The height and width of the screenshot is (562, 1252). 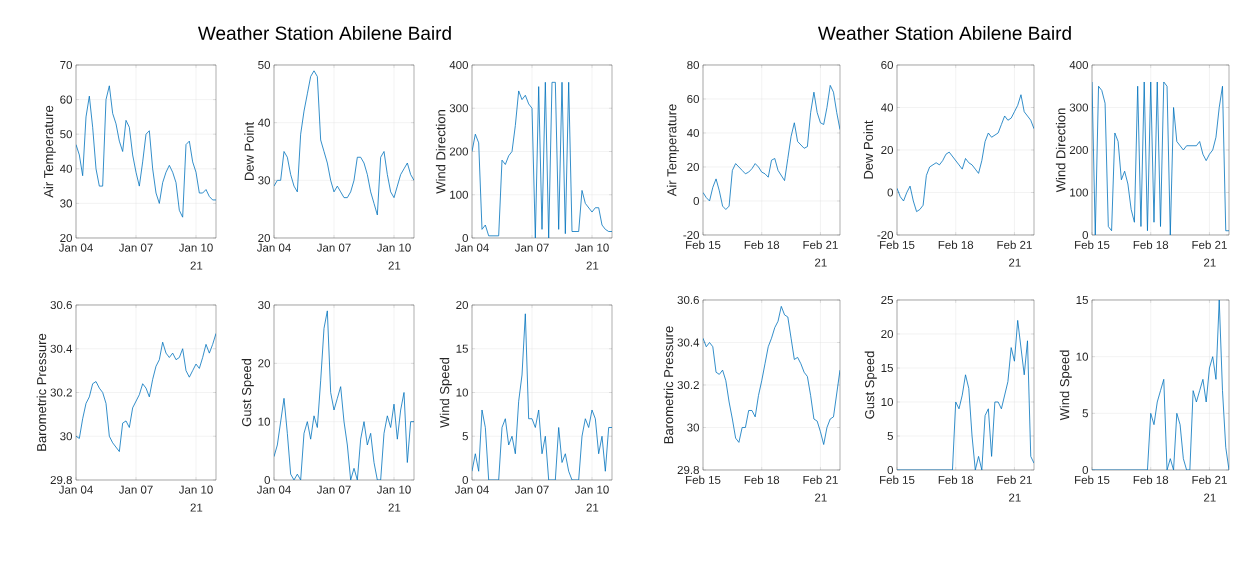 I want to click on y-axis-title: Barometric Pressure, so click(x=41, y=392).